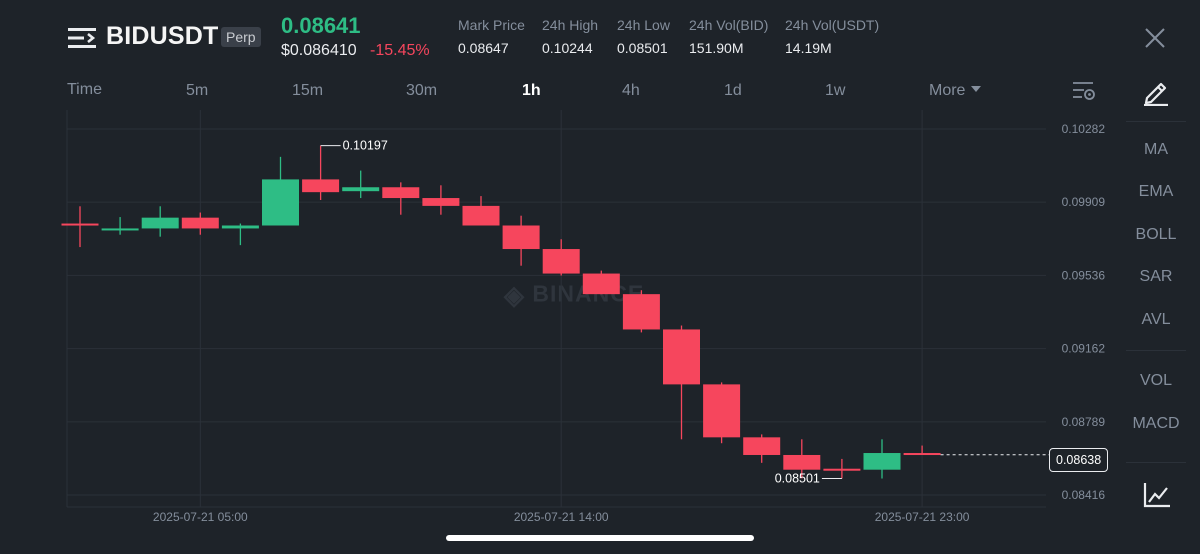 The height and width of the screenshot is (554, 1200). I want to click on max-price-label: 0.10197, so click(365, 146).